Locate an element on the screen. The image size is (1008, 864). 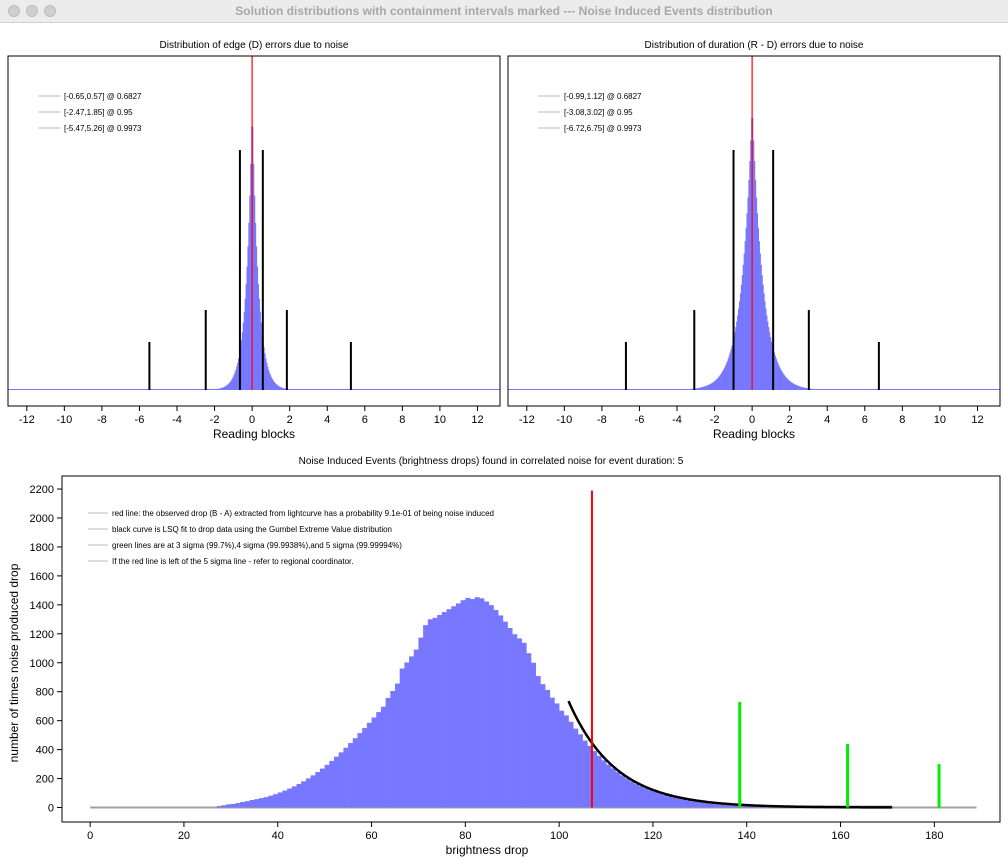
zoom-window-button is located at coordinates (50, 11).